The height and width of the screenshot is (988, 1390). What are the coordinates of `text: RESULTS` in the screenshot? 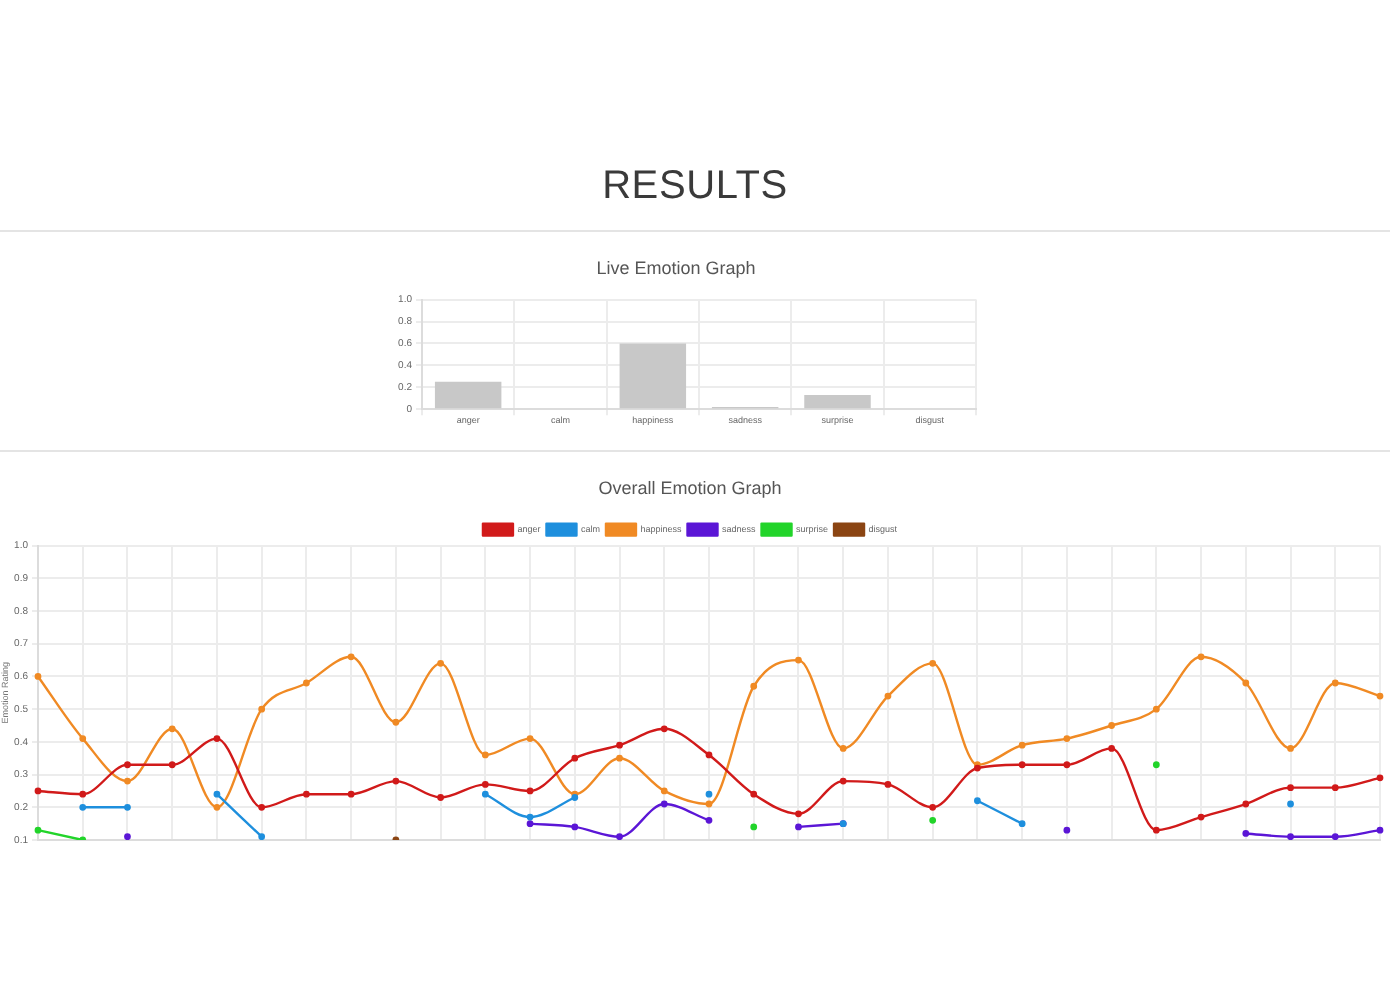 It's located at (695, 187).